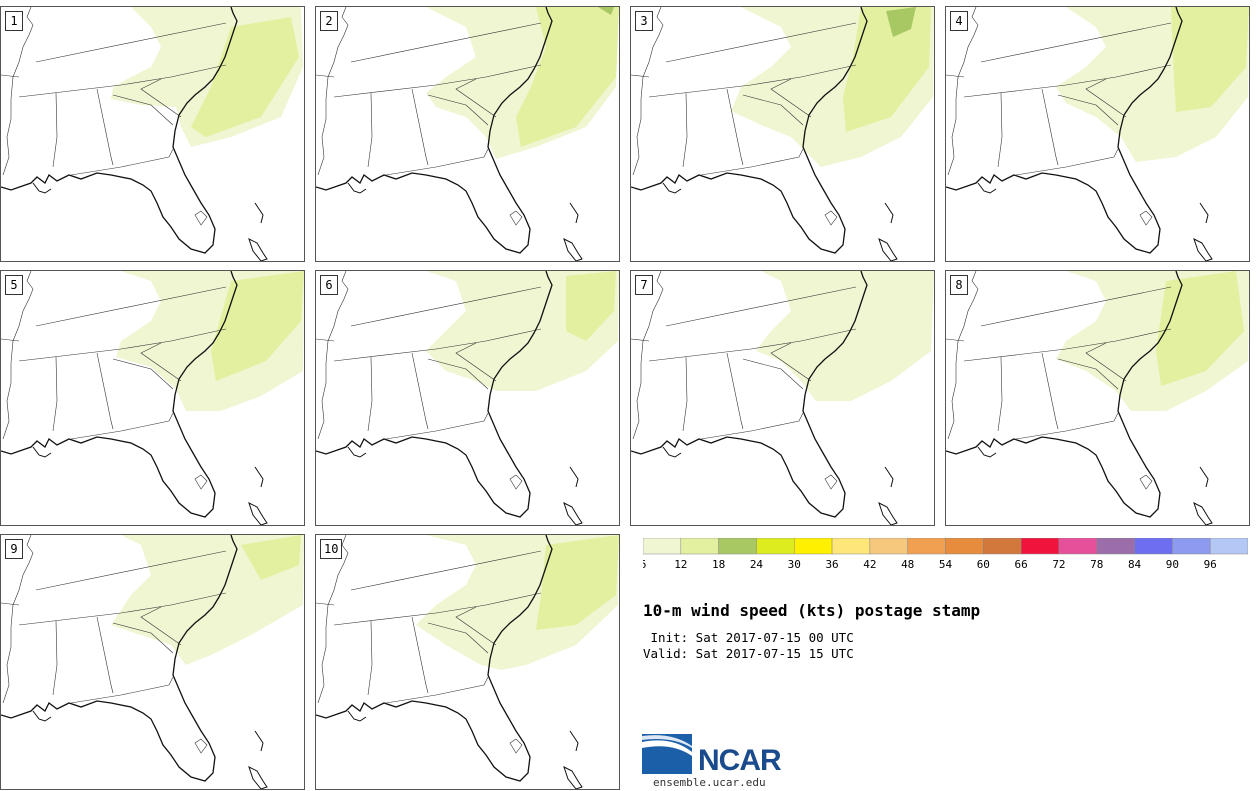 The image size is (1260, 791). What do you see at coordinates (748, 653) in the screenshot?
I see `valid-time: Valid: Sat 2017-07-15 15 UTC` at bounding box center [748, 653].